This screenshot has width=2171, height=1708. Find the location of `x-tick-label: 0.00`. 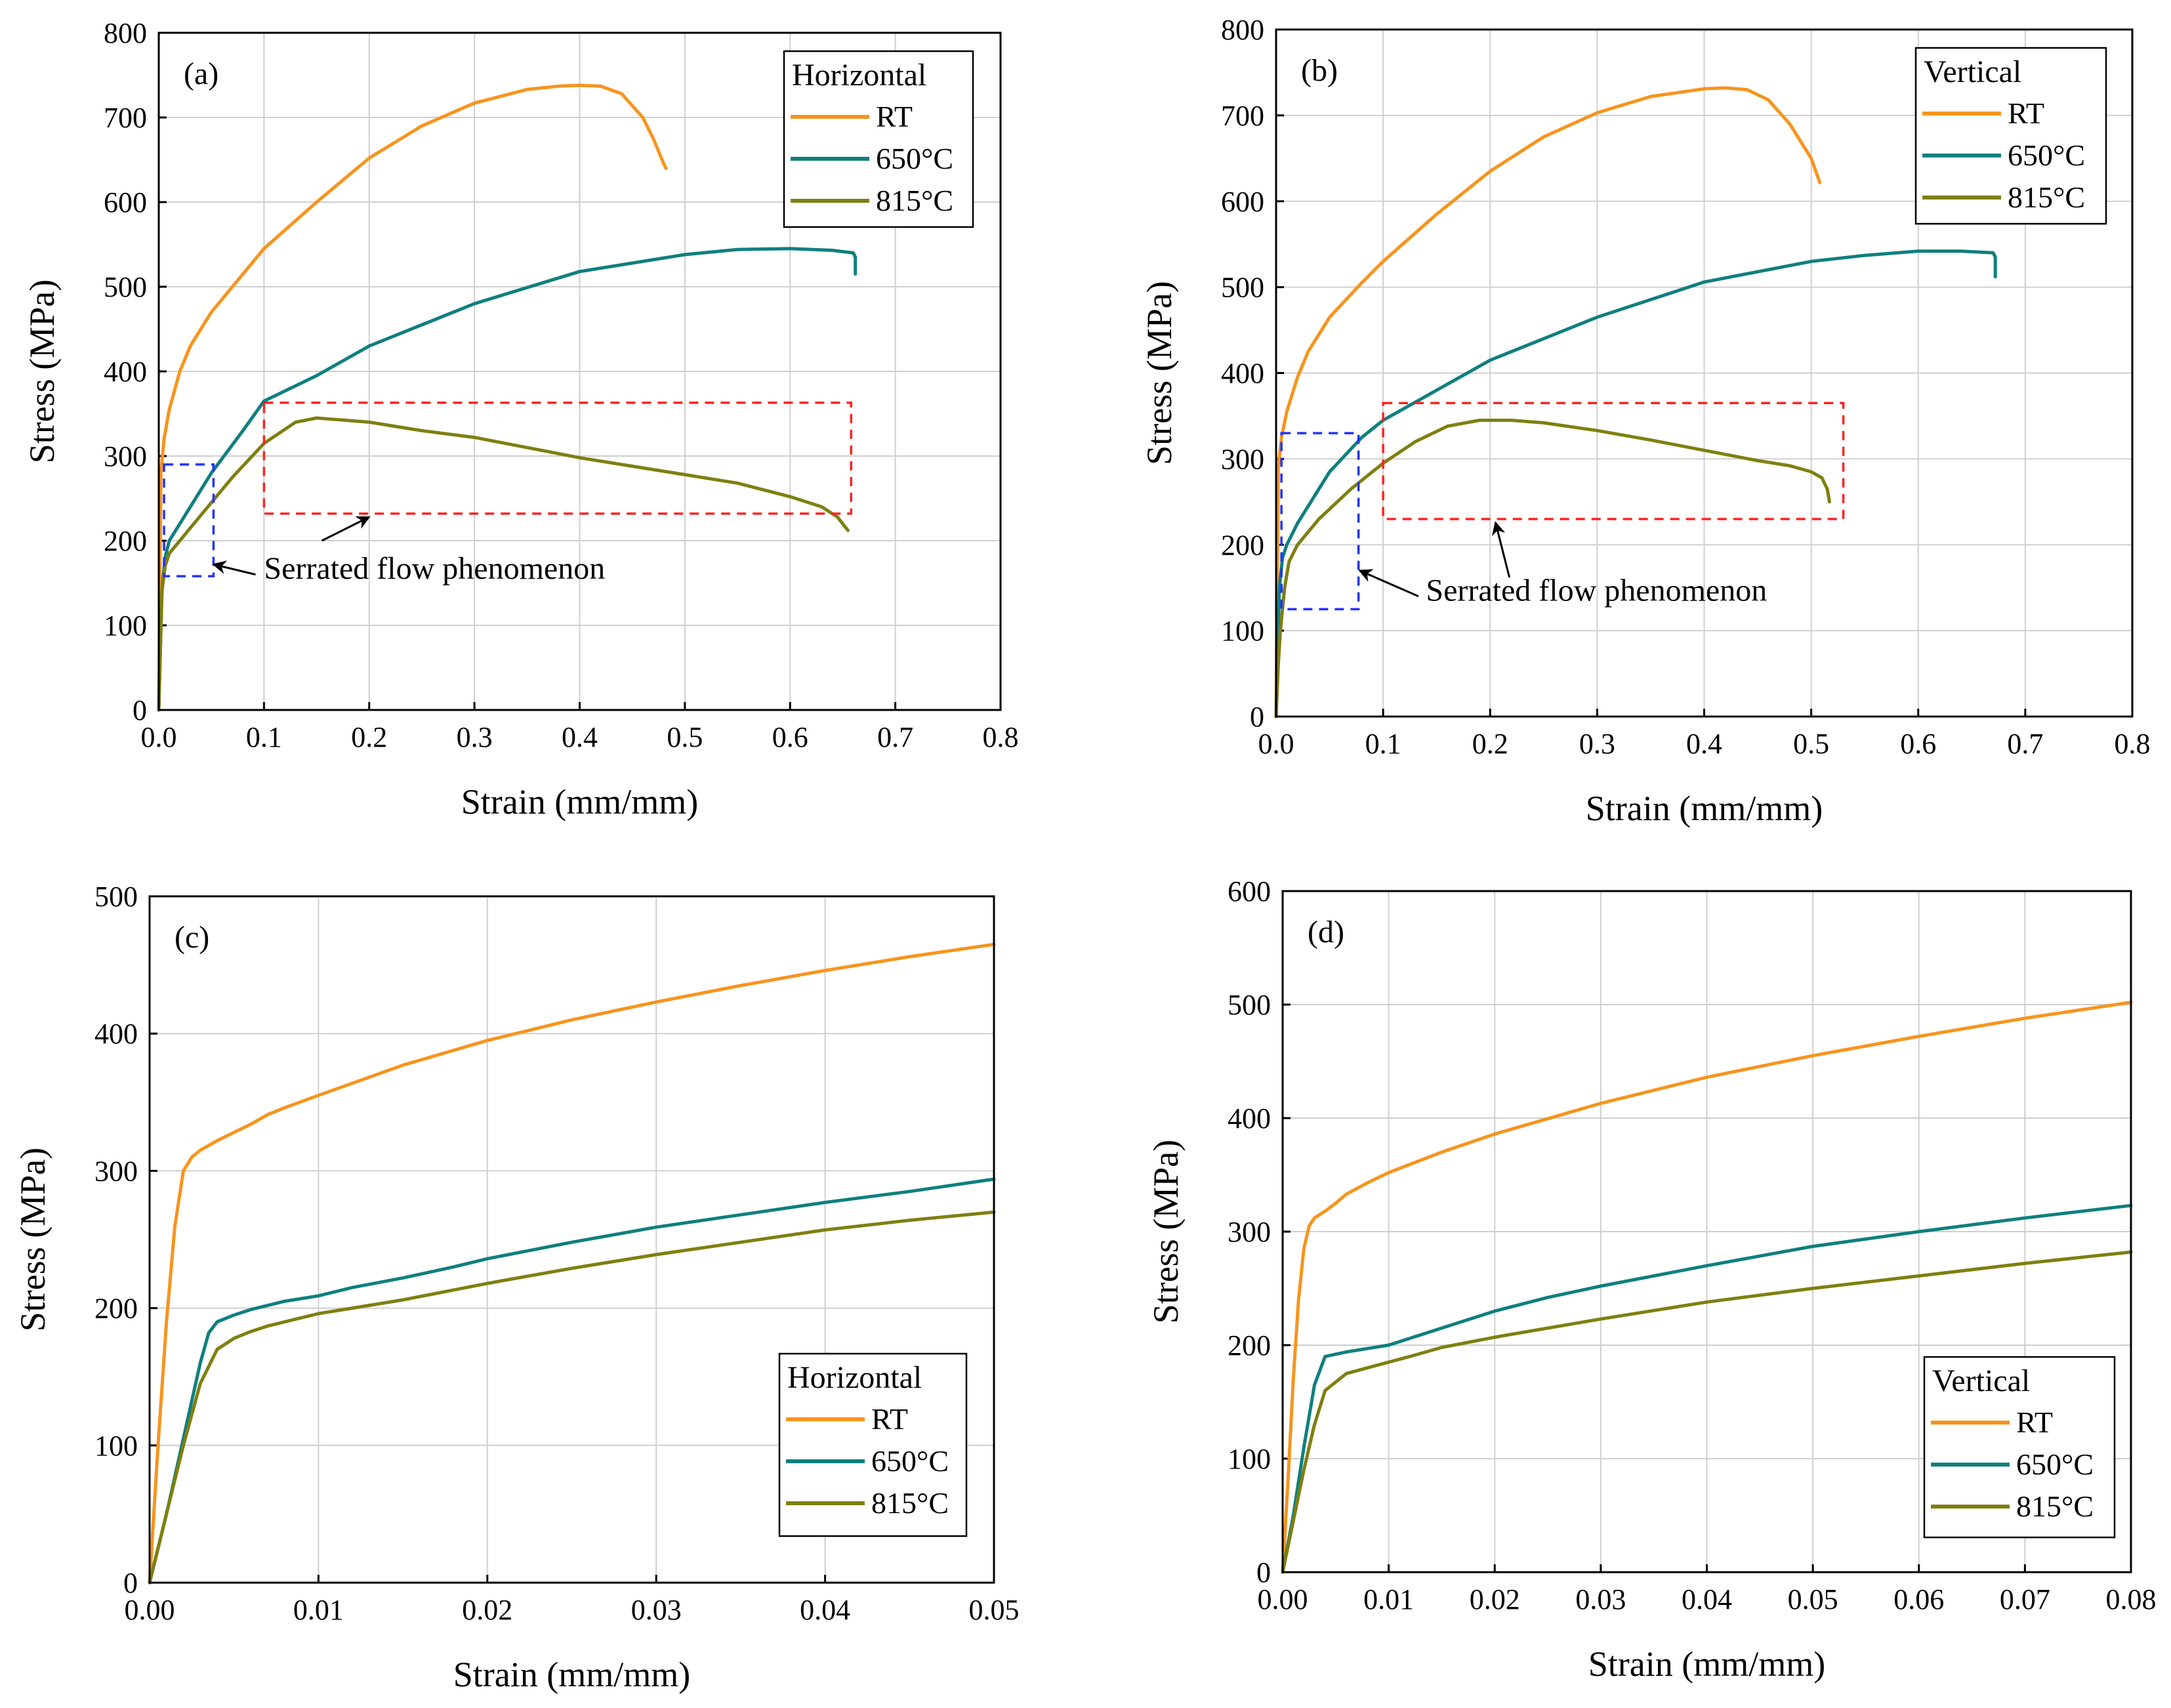

x-tick-label: 0.00 is located at coordinates (150, 1610).